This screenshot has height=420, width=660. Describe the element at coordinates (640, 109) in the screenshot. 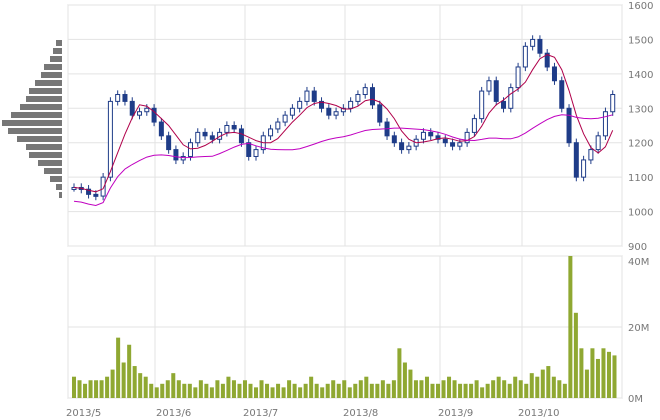

I see `price-tick-label: 1300` at that location.